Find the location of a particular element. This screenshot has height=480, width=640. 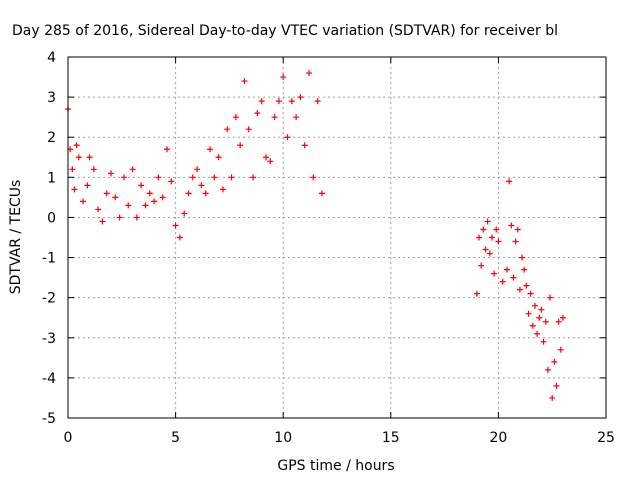

x-tick-label: 15 is located at coordinates (391, 438).